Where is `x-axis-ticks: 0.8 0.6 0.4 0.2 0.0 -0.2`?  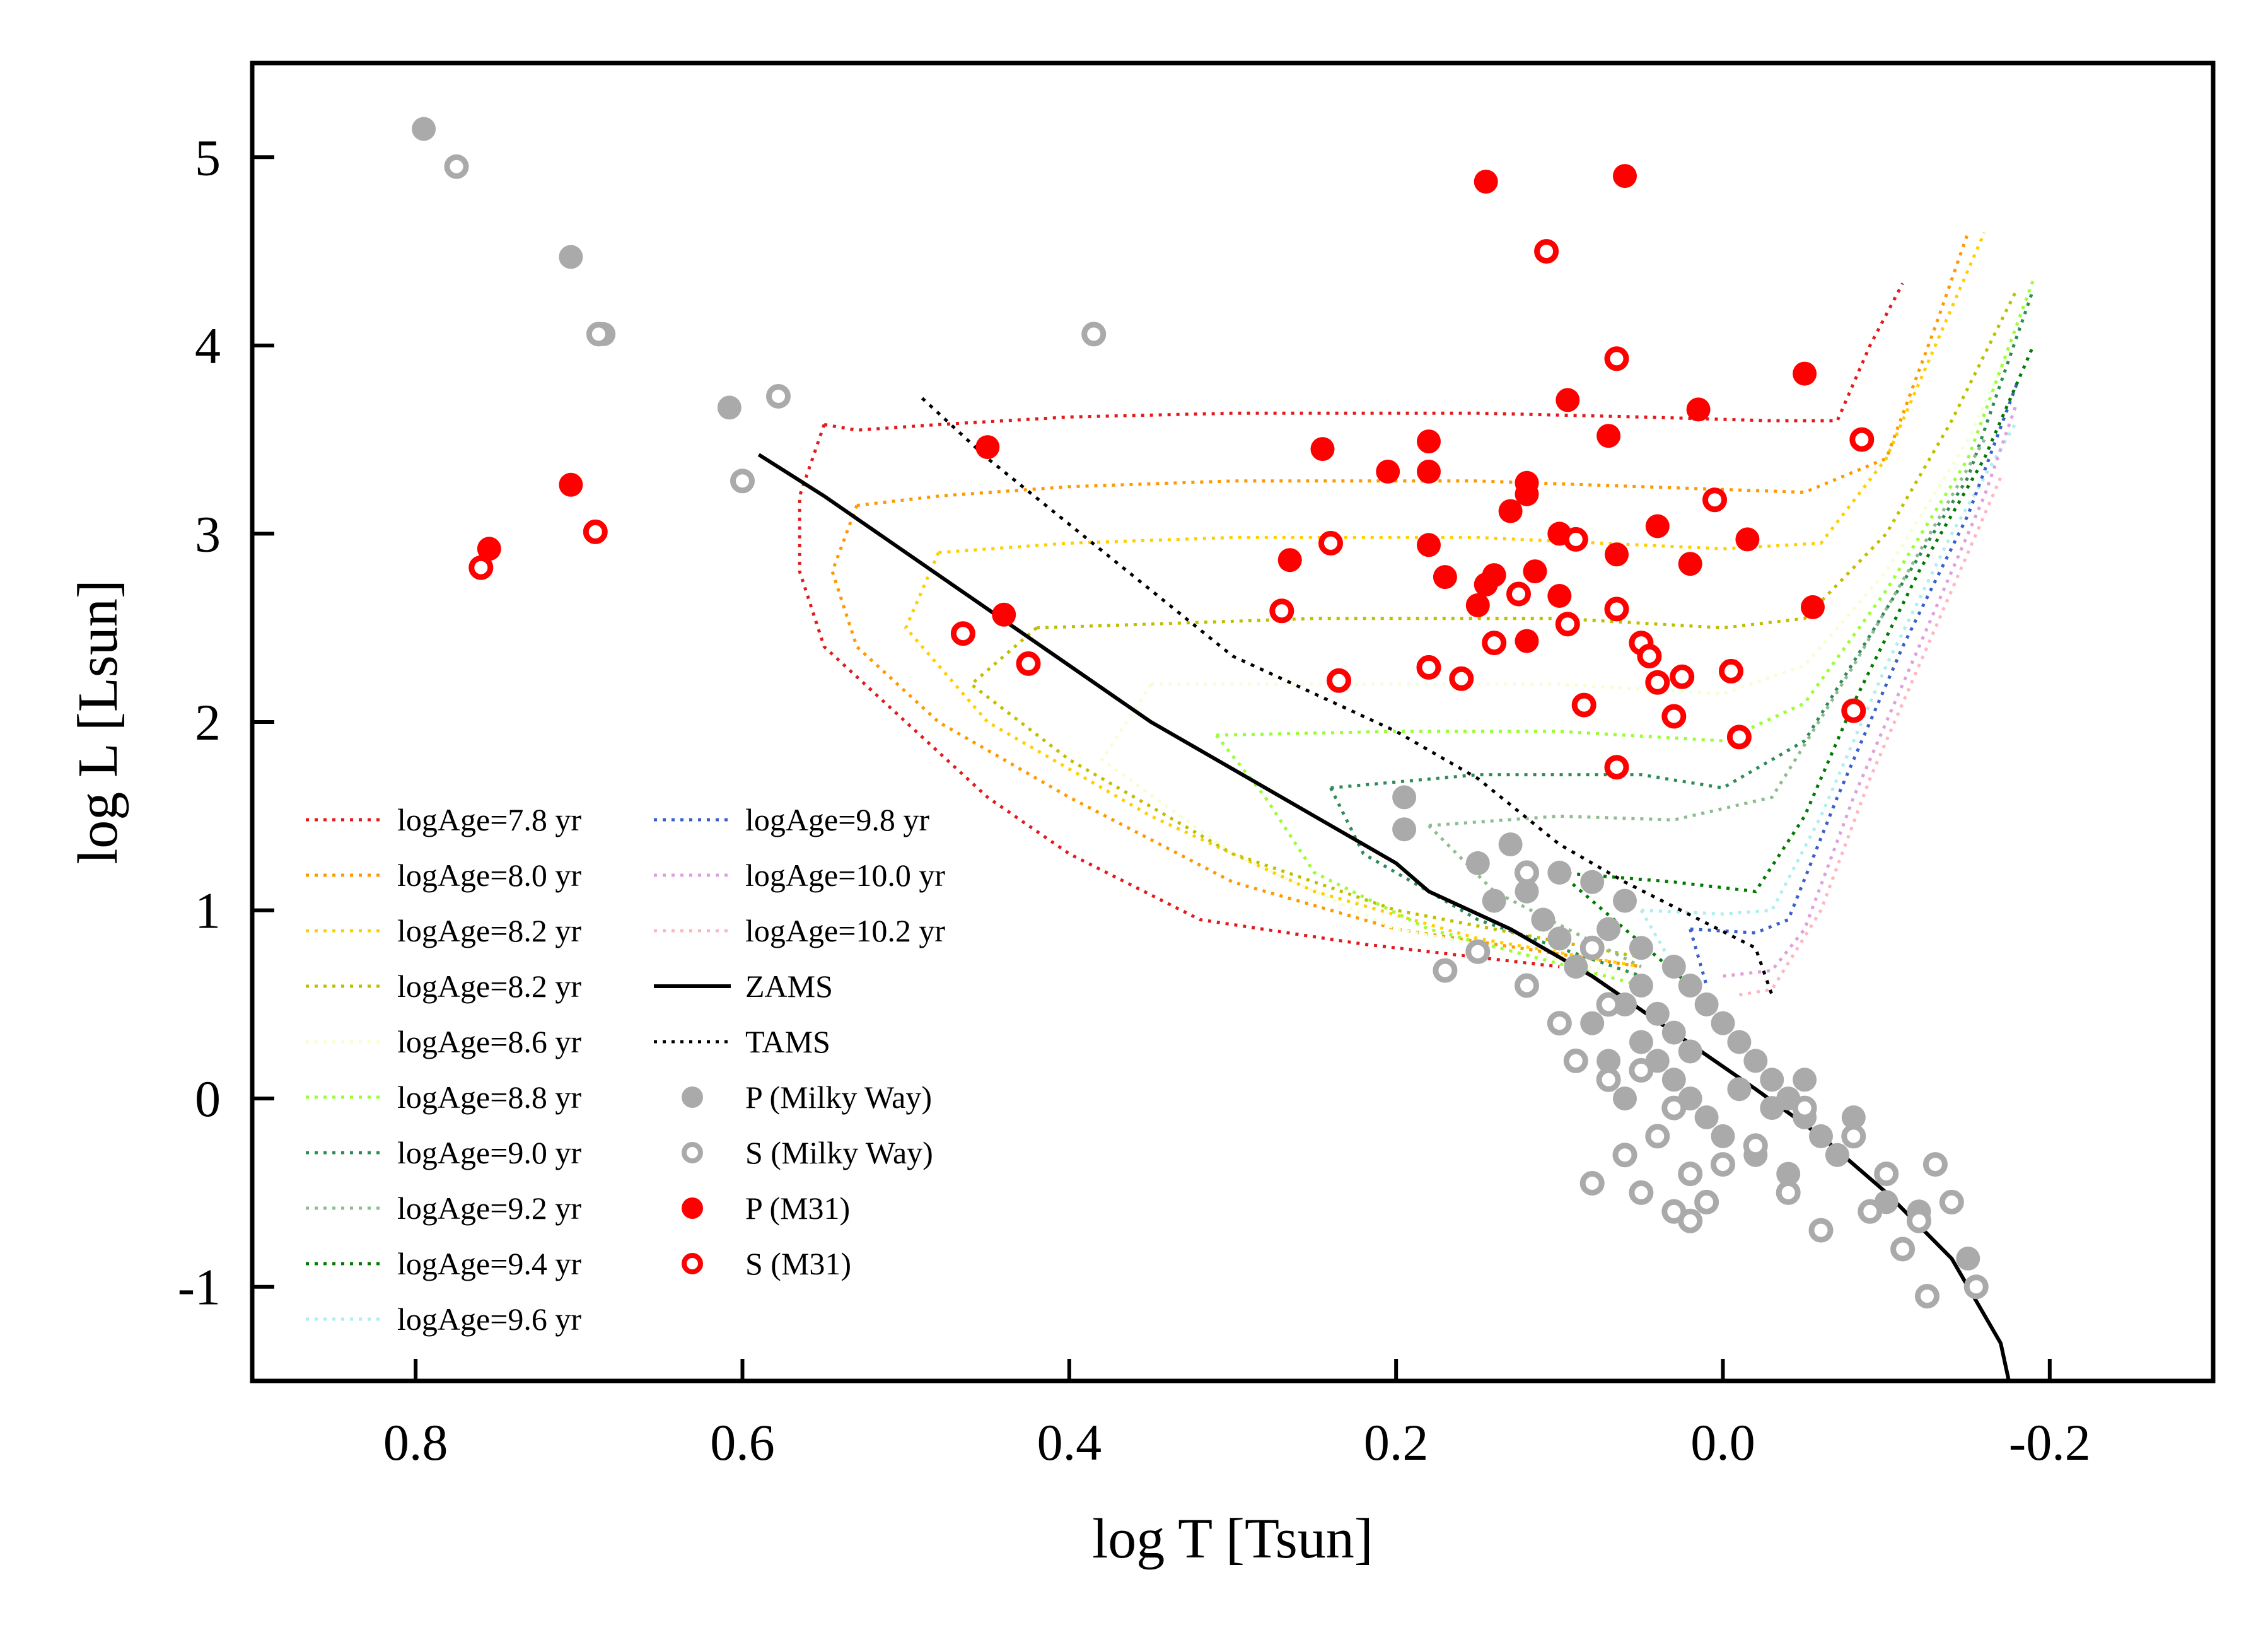
x-axis-ticks: 0.8 0.6 0.4 0.2 0.0 -0.2 is located at coordinates (1237, 1415).